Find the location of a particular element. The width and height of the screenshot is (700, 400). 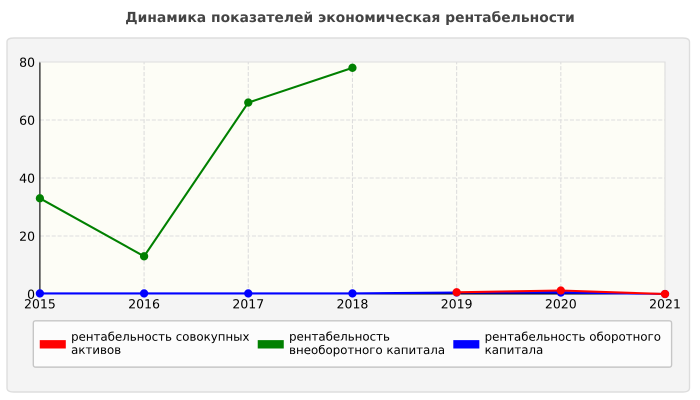

x-tick-label: 2015 is located at coordinates (39, 304).